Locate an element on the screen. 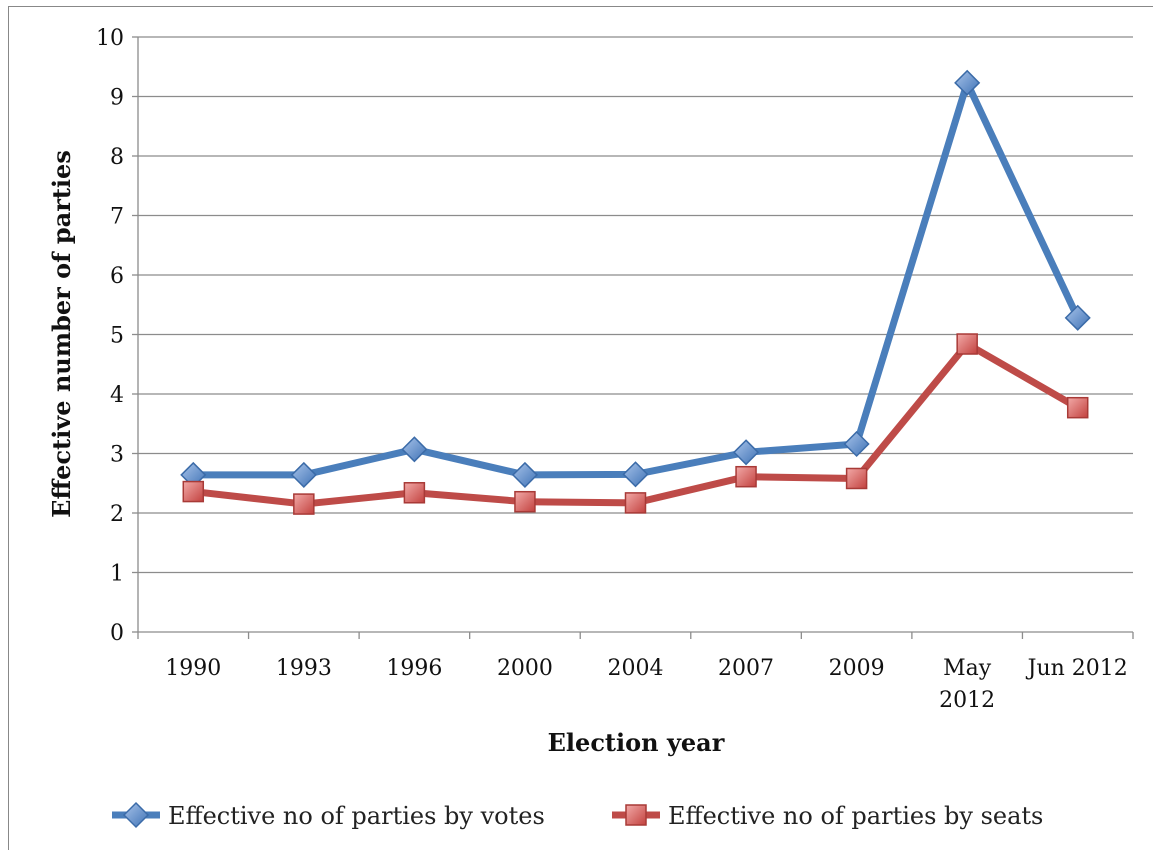 This screenshot has width=1153, height=850. x-tick-label-line: 2009 is located at coordinates (857, 668).